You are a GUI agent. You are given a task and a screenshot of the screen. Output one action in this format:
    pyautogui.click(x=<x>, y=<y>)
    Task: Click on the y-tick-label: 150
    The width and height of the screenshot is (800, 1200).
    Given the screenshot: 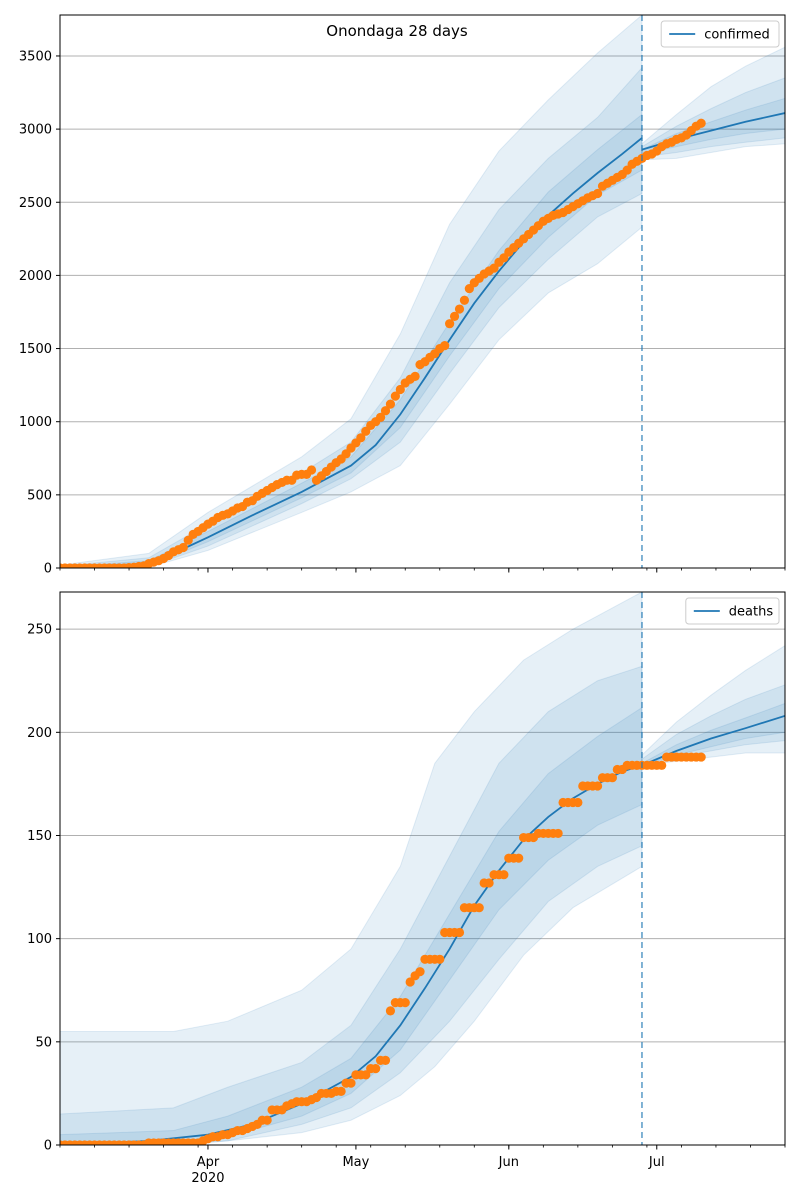 What is the action you would take?
    pyautogui.click(x=39, y=836)
    